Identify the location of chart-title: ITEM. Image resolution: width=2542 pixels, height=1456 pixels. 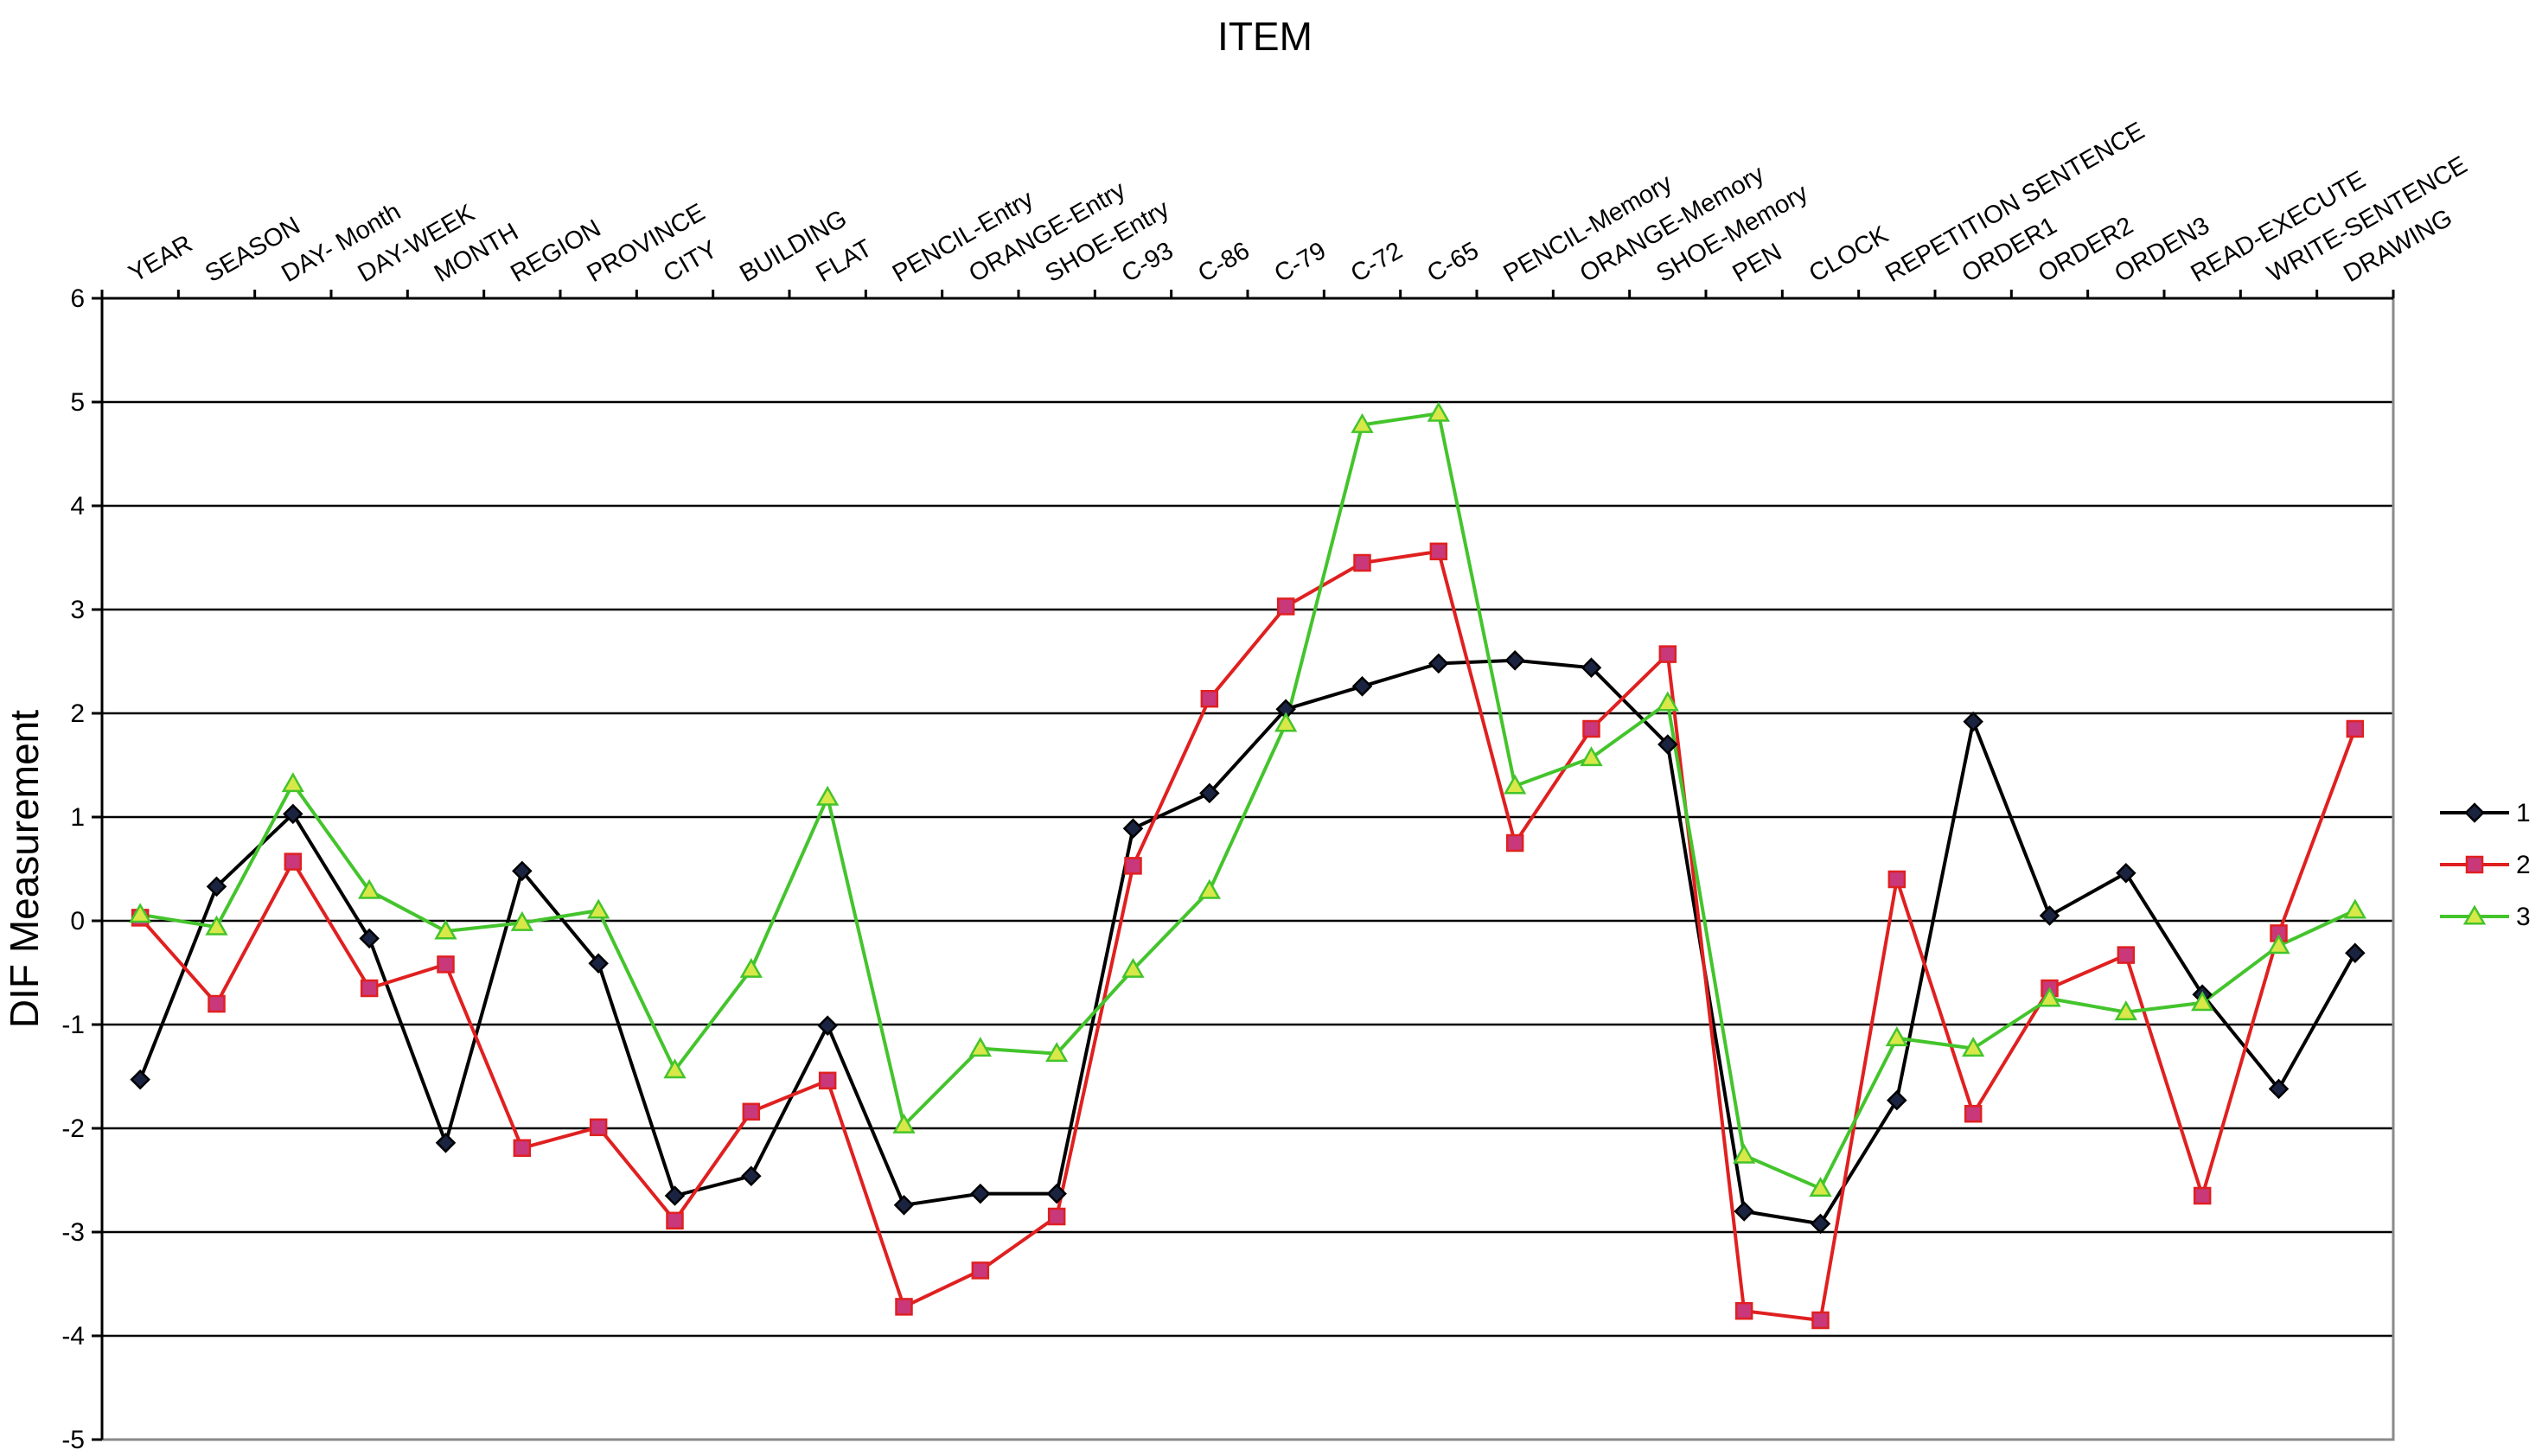
(1265, 36).